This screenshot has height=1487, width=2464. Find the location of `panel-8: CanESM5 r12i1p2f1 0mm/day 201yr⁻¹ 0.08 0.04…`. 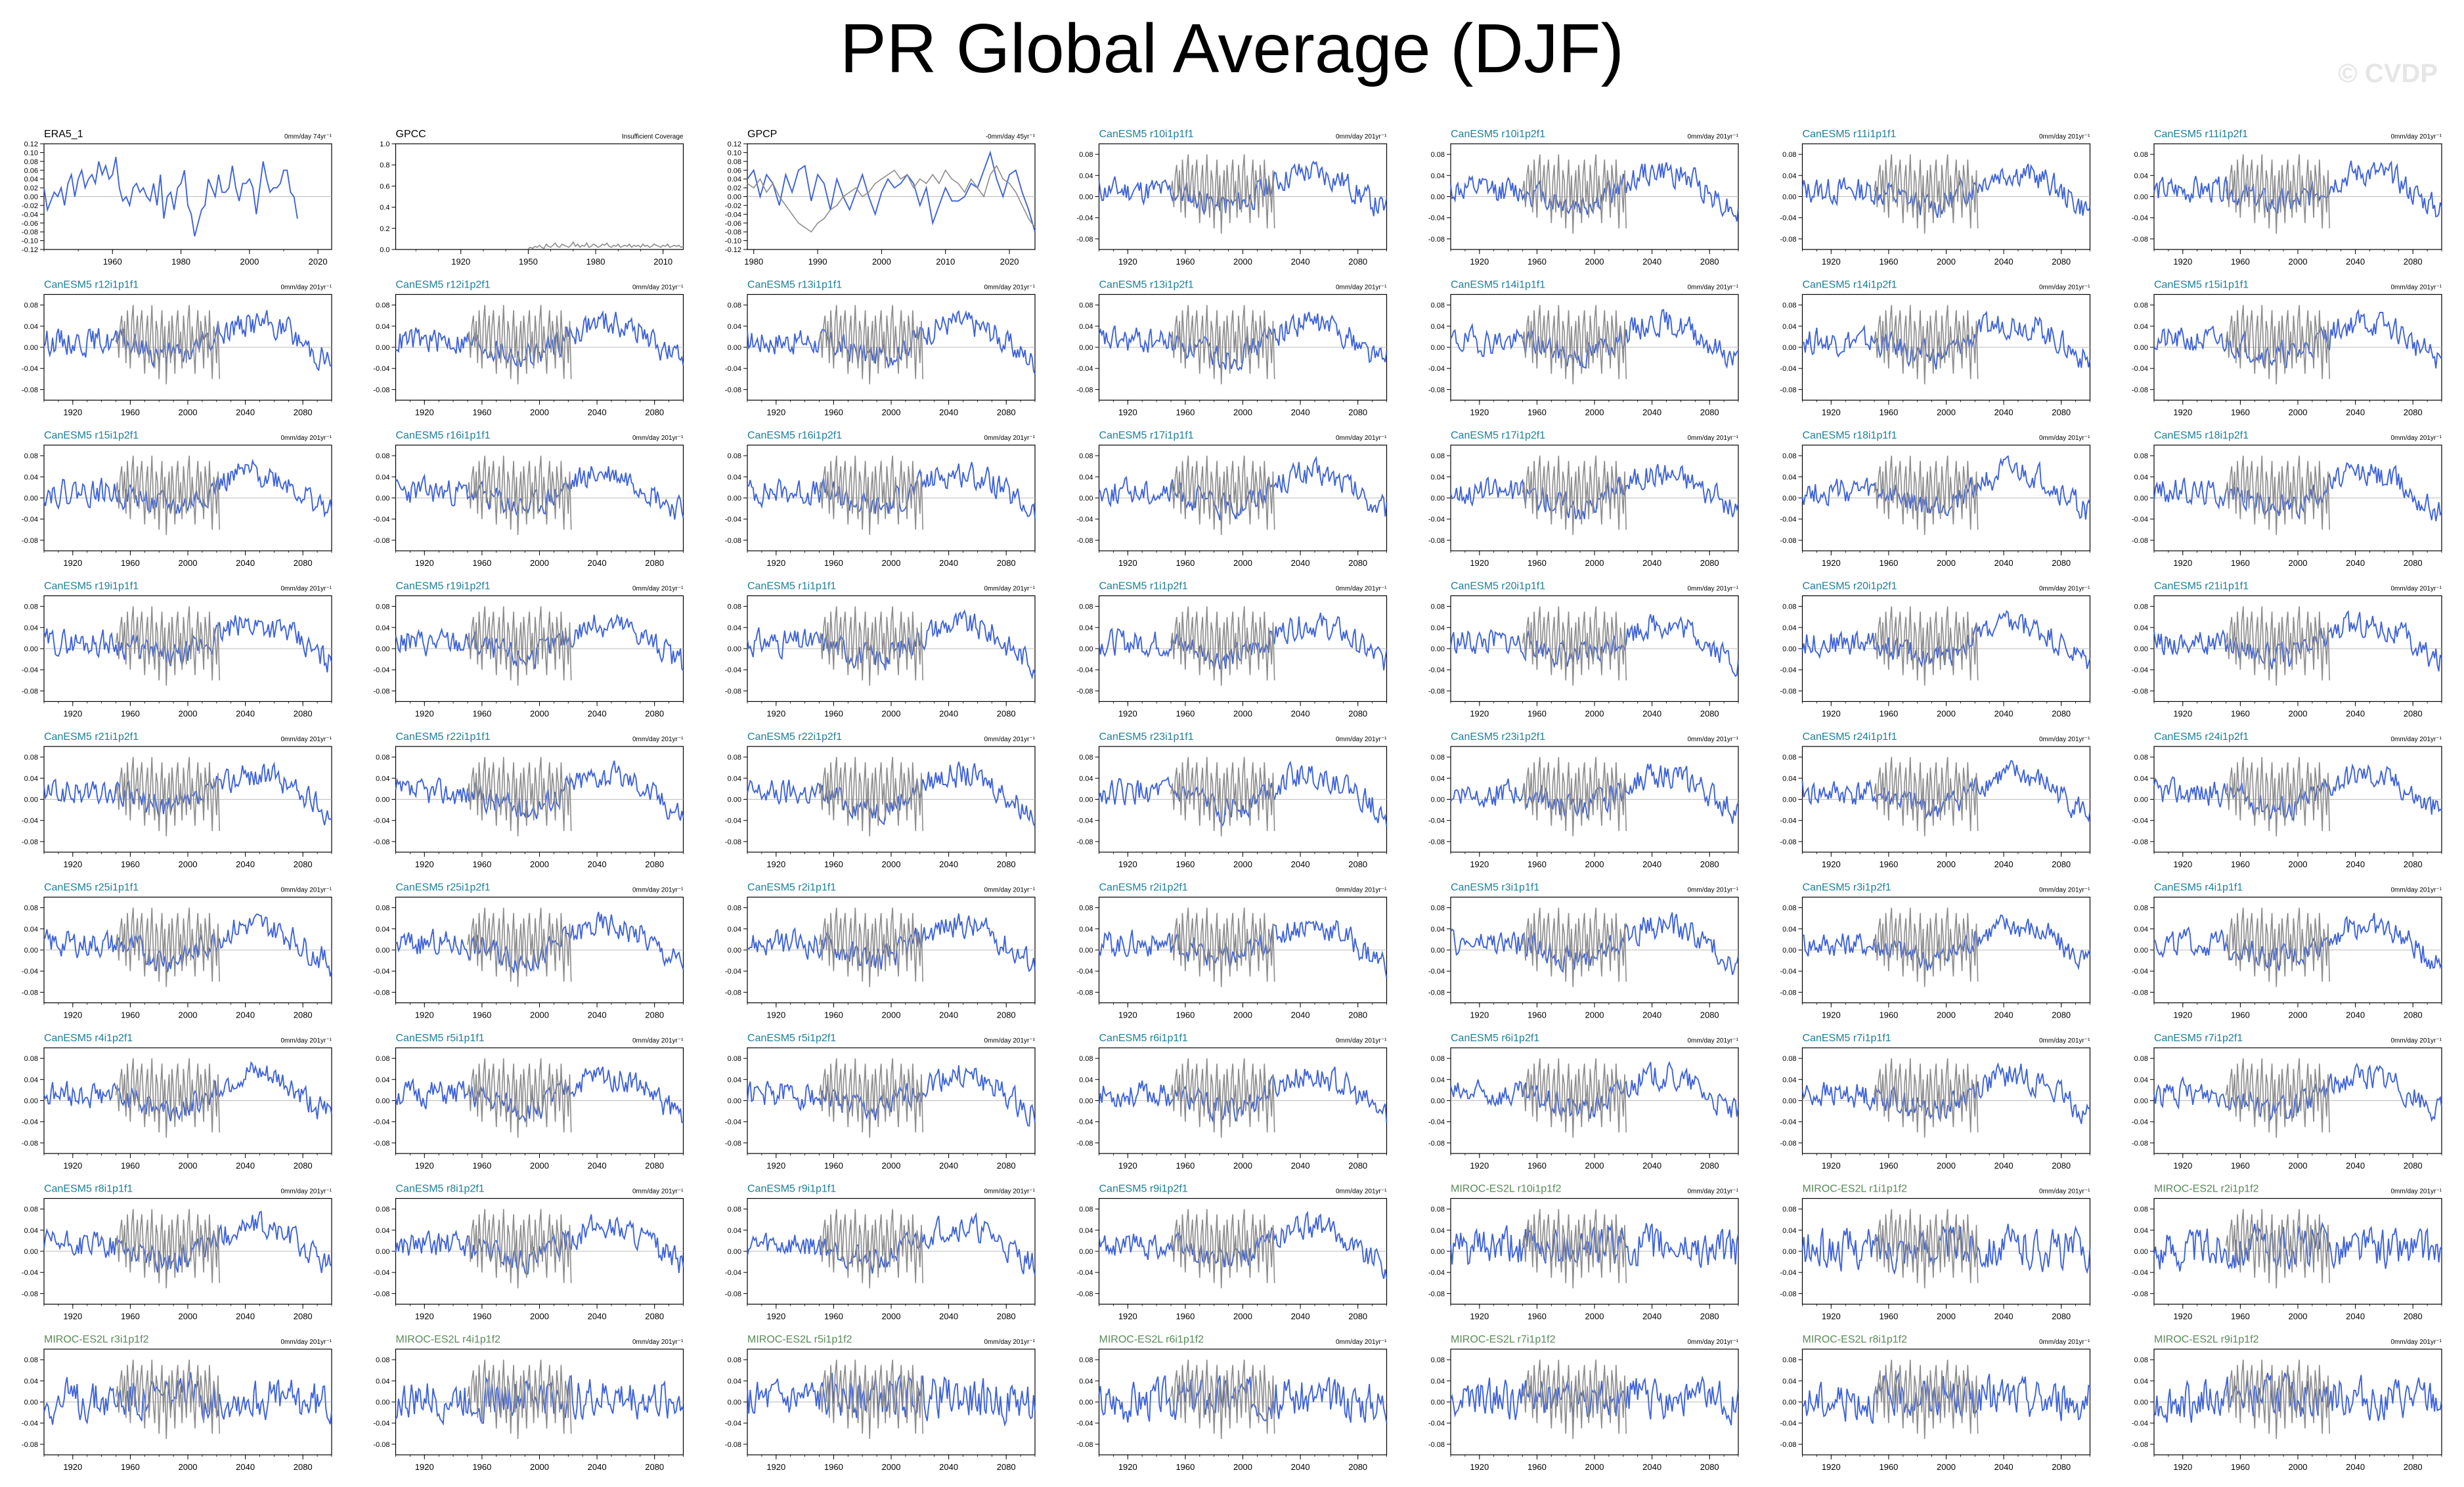

panel-8: CanESM5 r12i1p2f1 0mm/day 201yr⁻¹ 0.08 0.04… is located at coordinates (528, 349).